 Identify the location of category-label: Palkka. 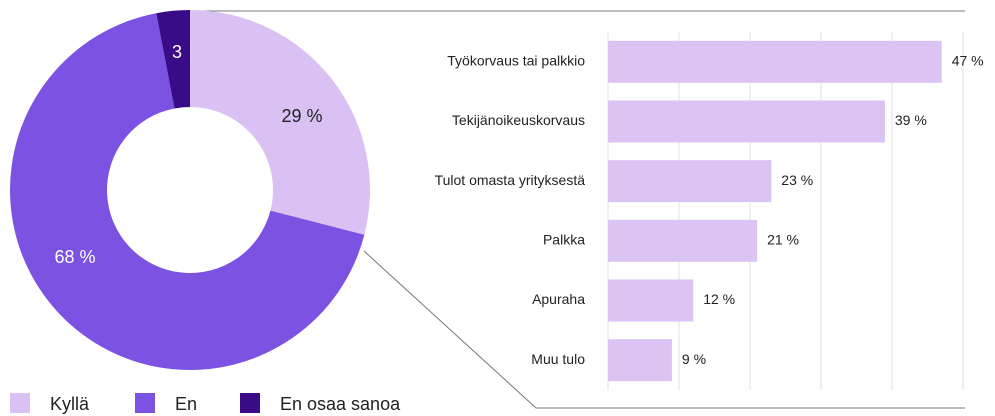
(564, 240).